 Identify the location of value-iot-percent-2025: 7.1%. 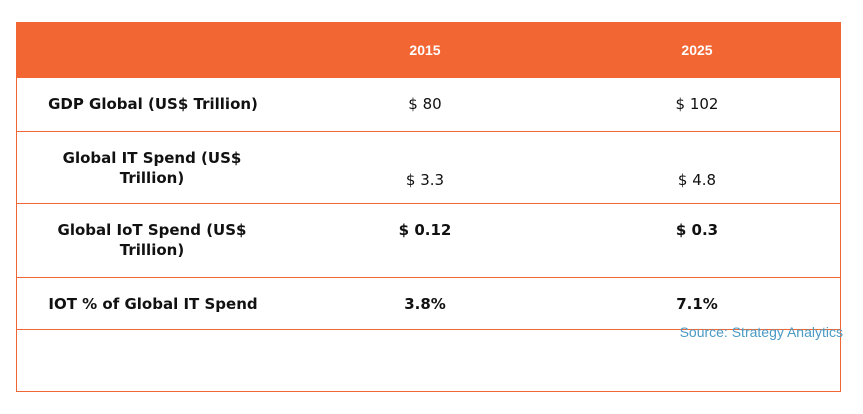
(697, 304).